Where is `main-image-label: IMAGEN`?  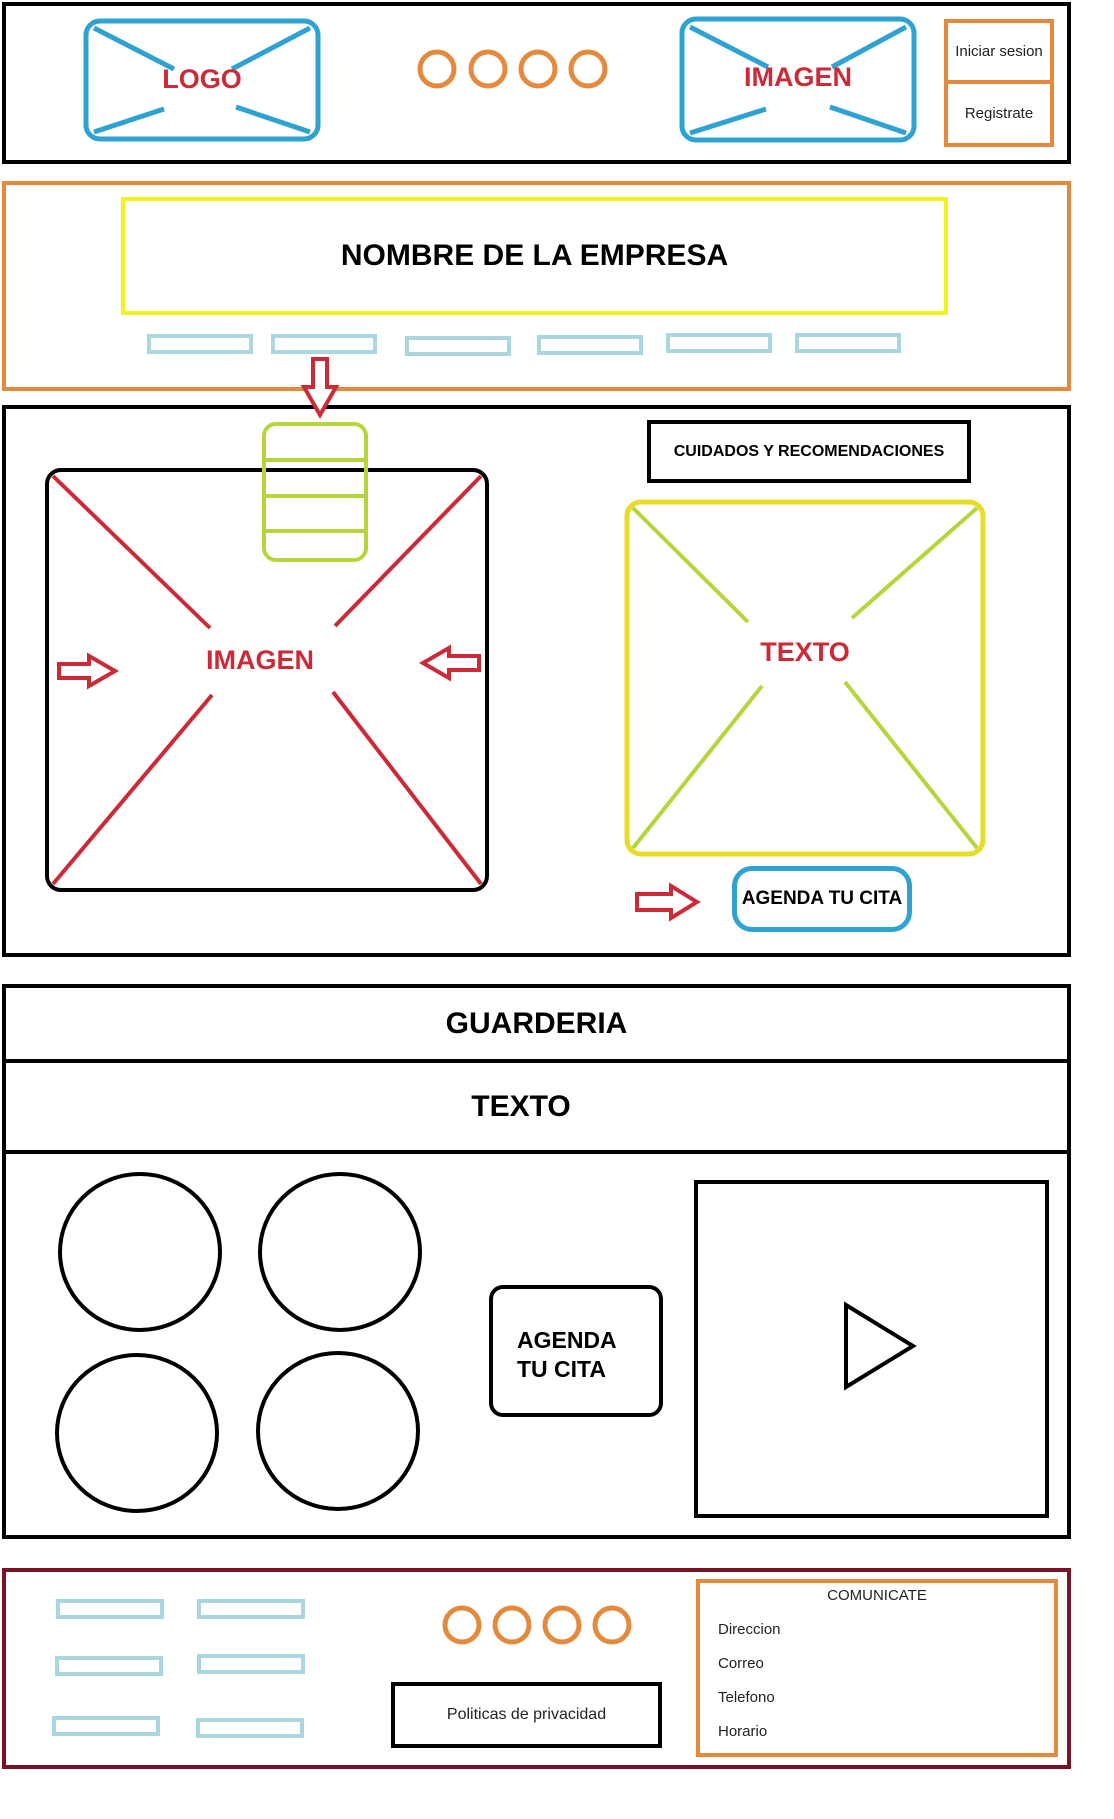
main-image-label: IMAGEN is located at coordinates (260, 659).